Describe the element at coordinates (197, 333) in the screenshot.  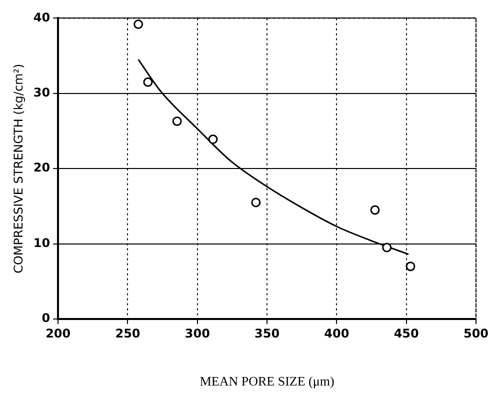
I see `x-tick-label: 300` at that location.